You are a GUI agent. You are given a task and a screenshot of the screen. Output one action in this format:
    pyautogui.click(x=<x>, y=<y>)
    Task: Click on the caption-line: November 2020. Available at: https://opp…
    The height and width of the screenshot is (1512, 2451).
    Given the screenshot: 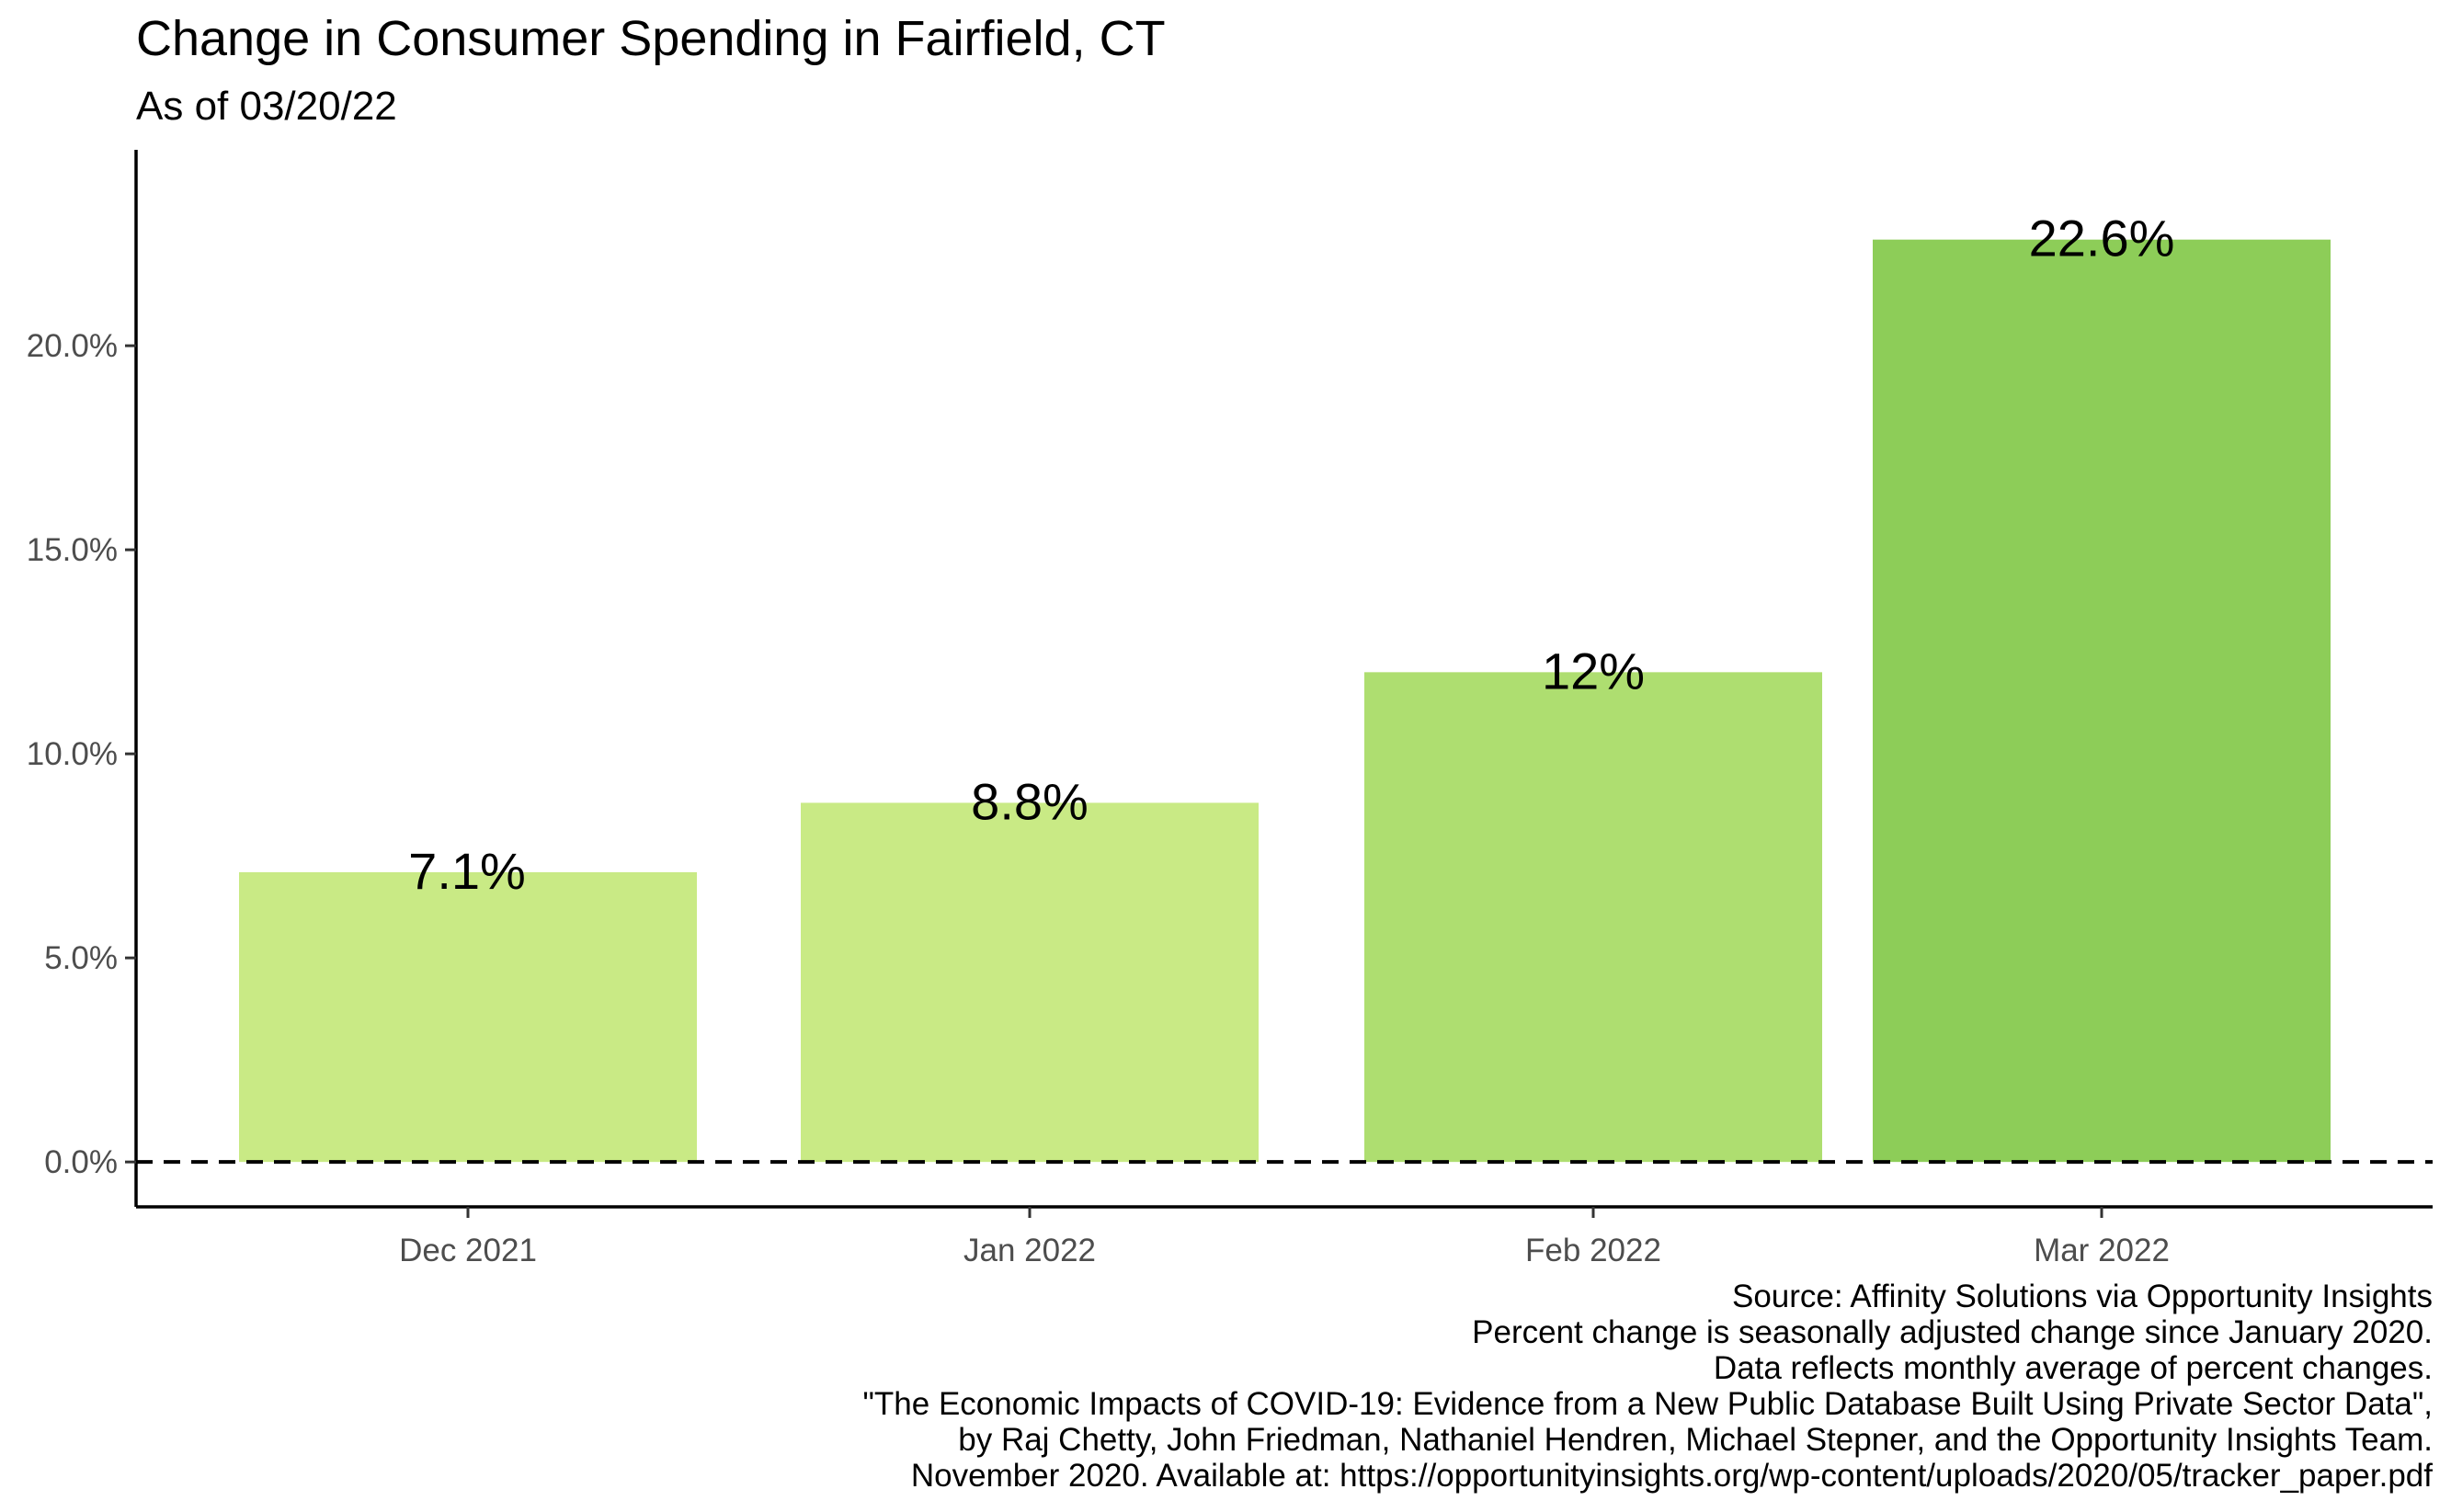 What is the action you would take?
    pyautogui.click(x=1672, y=1476)
    